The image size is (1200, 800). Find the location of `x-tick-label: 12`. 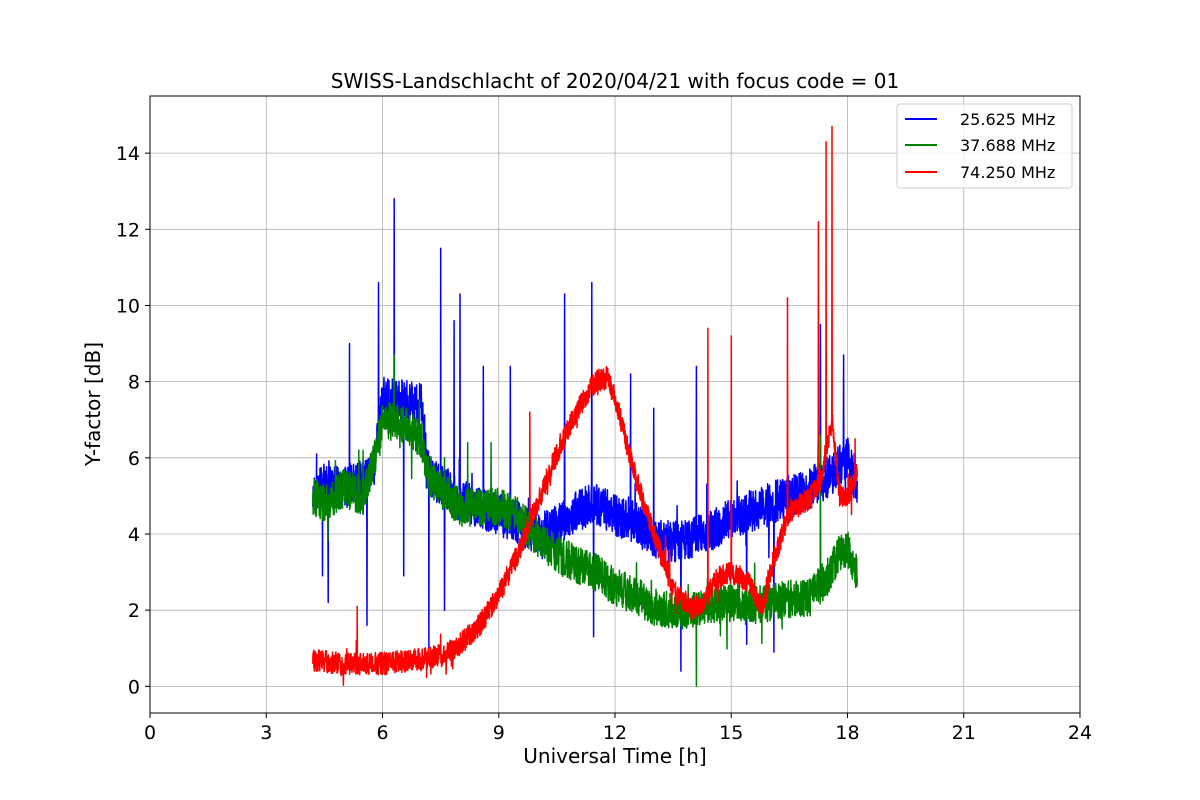

x-tick-label: 12 is located at coordinates (615, 733).